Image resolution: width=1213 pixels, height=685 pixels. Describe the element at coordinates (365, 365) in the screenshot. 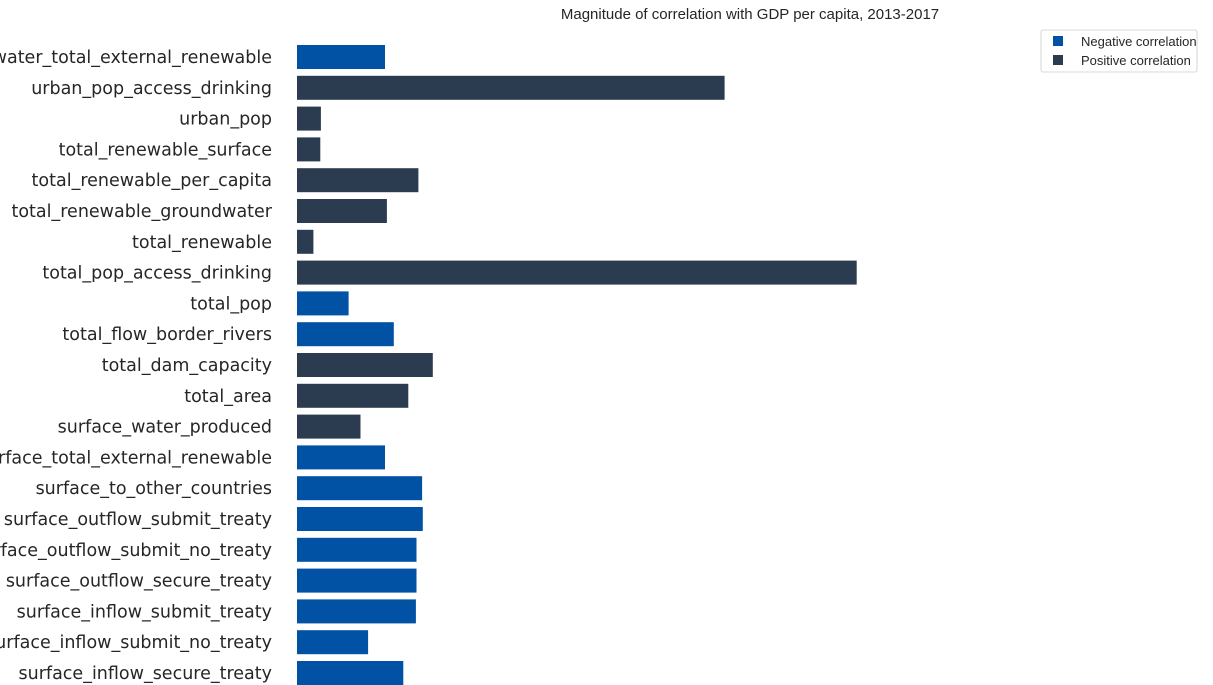

I see `bar-total-dam-capacity` at that location.